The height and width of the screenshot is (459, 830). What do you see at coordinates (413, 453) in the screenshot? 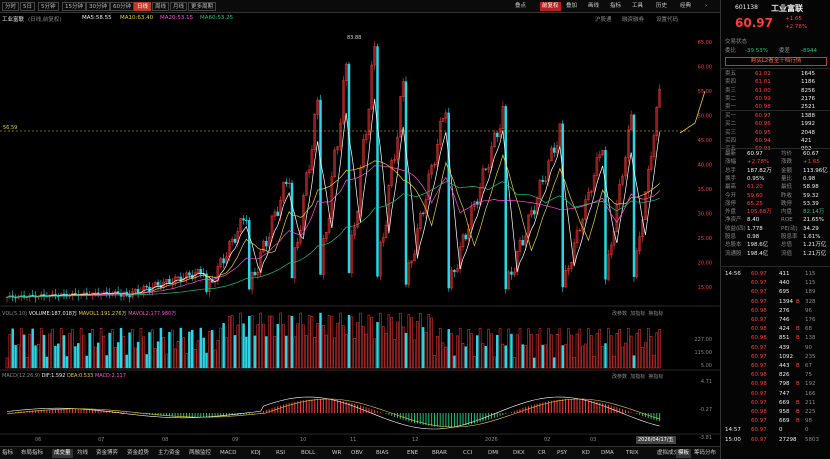
I see `indicator-tab-15: ENE` at bounding box center [413, 453].